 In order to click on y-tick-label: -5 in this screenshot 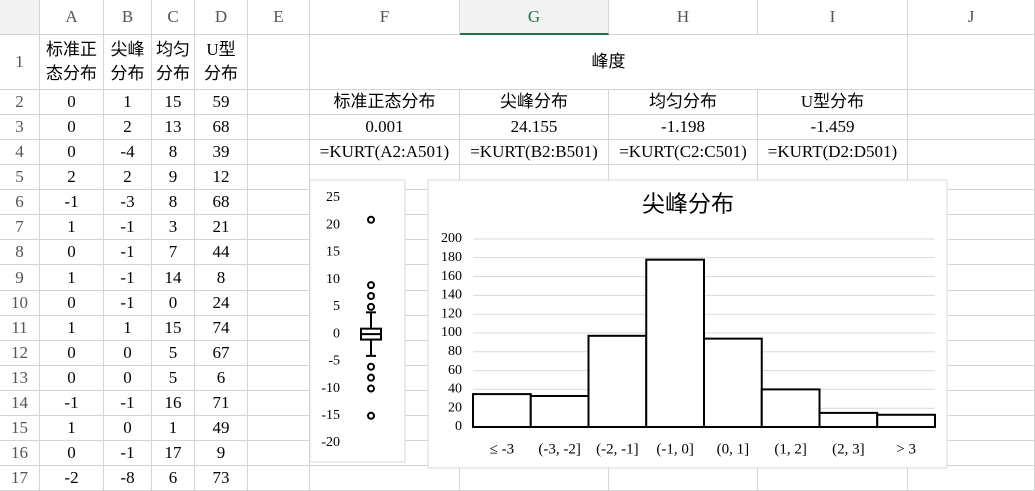, I will do `click(334, 361)`.